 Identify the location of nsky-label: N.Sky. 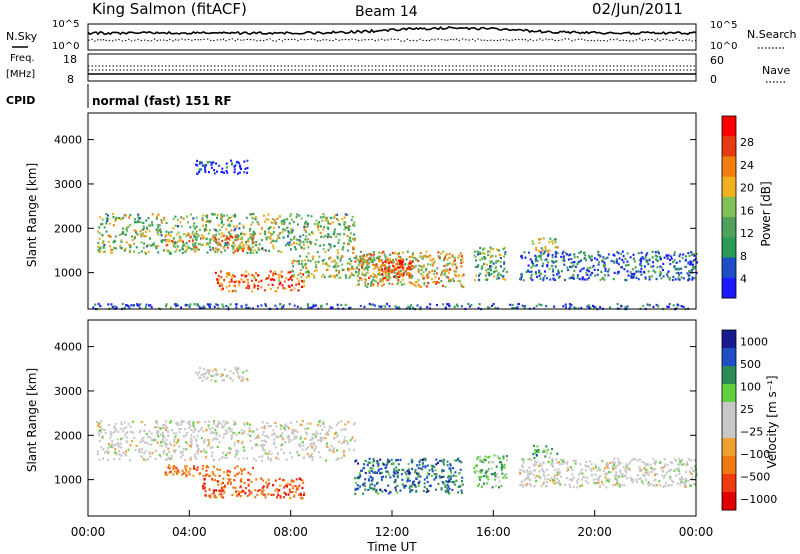
(22, 36).